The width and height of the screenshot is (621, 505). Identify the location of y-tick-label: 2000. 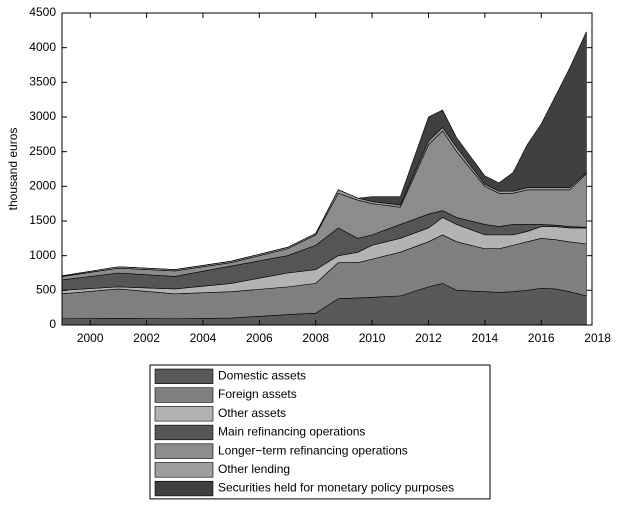
(42, 186).